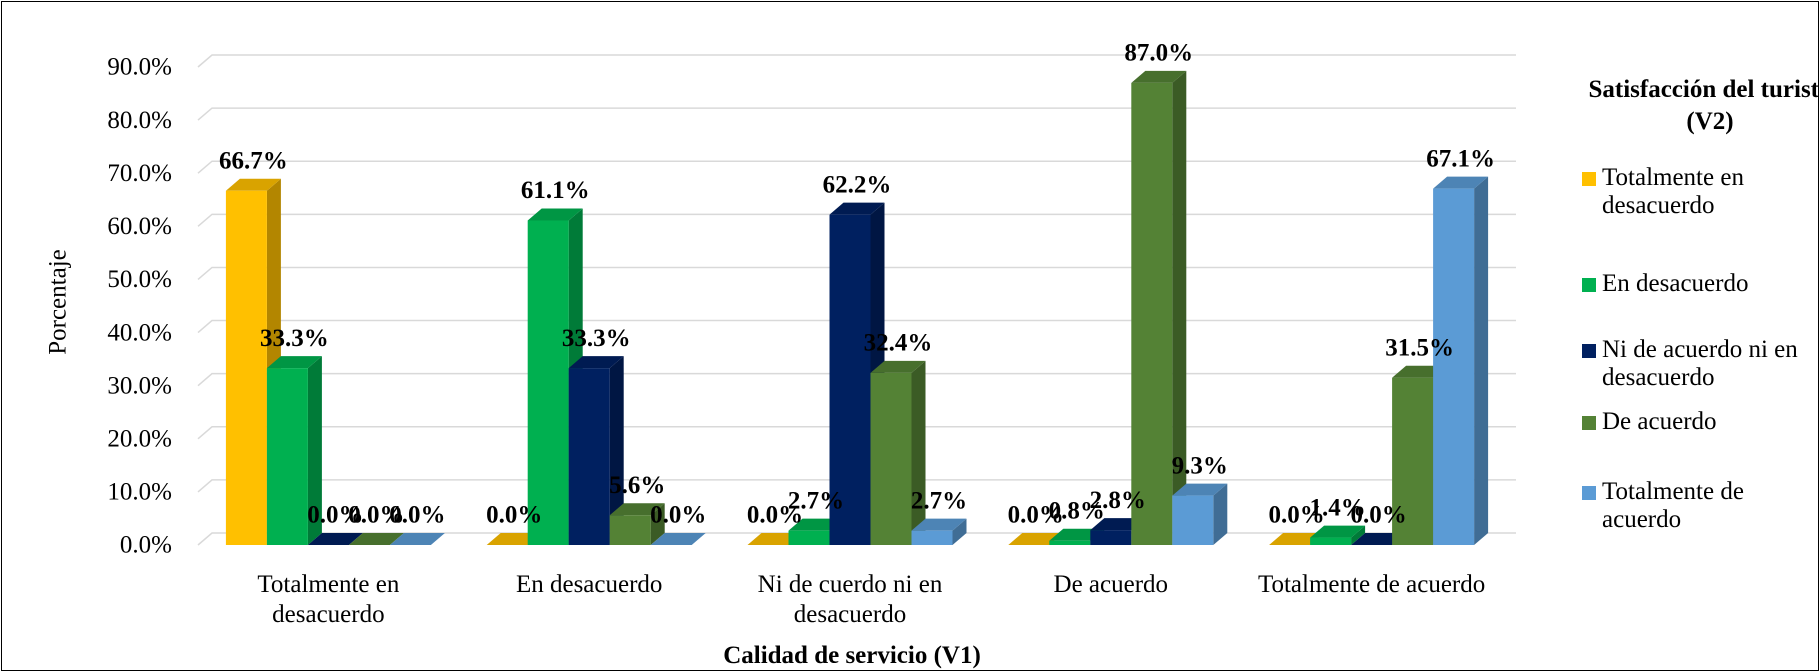 Image resolution: width=1820 pixels, height=672 pixels. I want to click on x-tick-label: De acuerdo, so click(1111, 584).